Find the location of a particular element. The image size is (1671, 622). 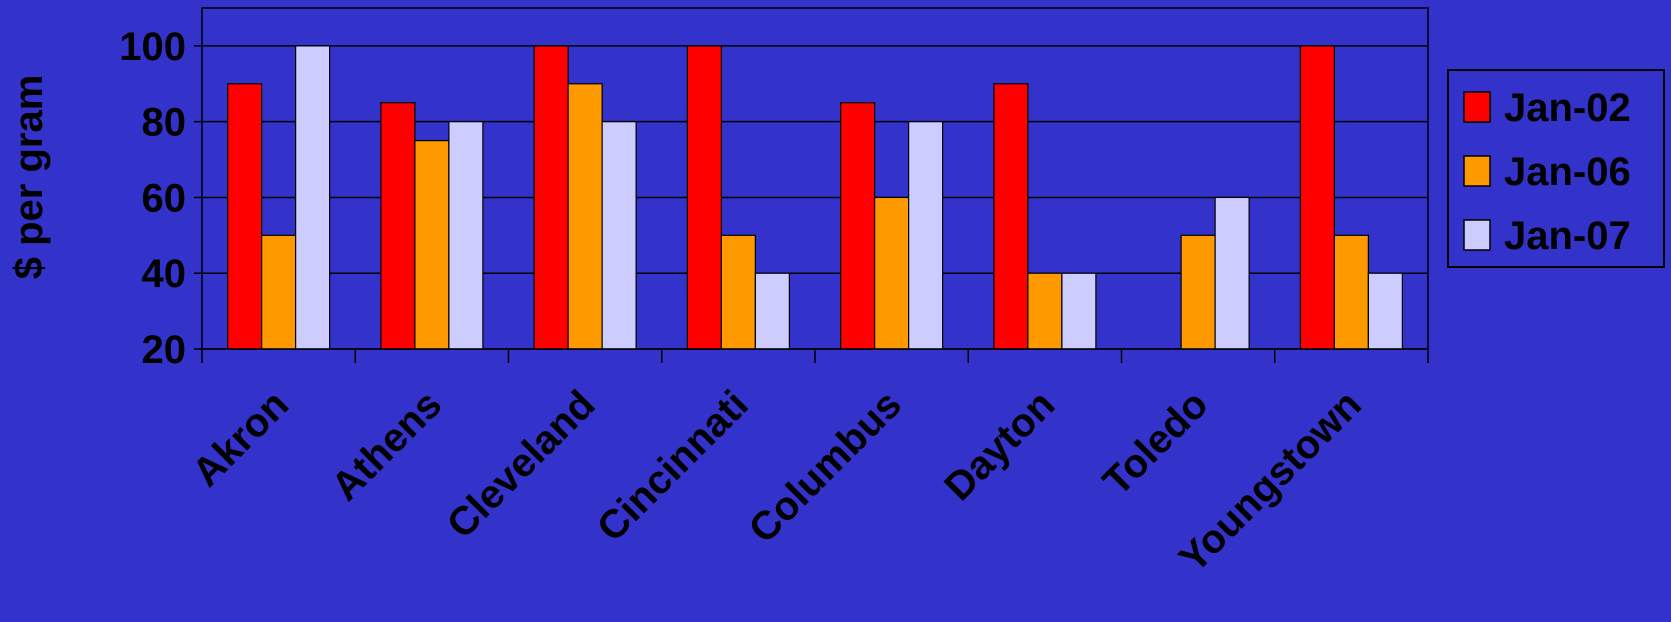

x-tick-label-columbus: Columbus is located at coordinates (825, 466).